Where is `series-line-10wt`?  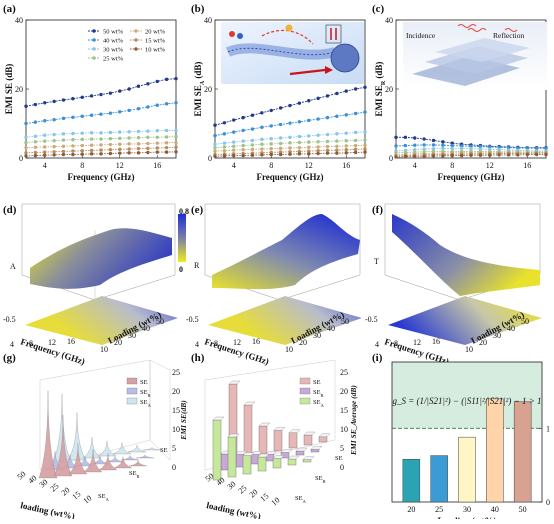 series-line-10wt is located at coordinates (470, 156).